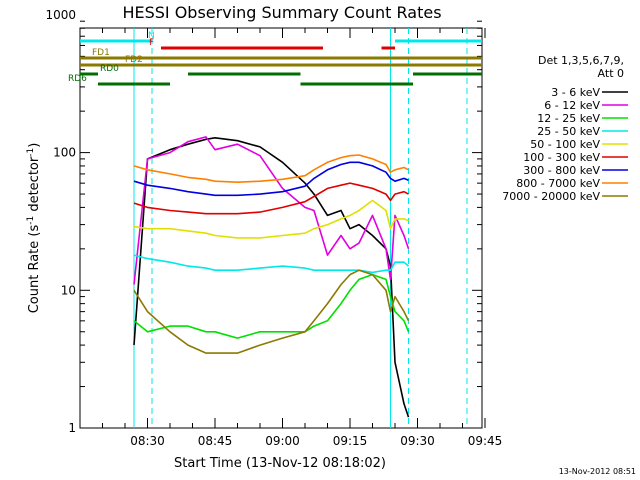 This screenshot has width=640, height=480. Describe the element at coordinates (215, 441) in the screenshot. I see `x-tick-label: 08:45` at that location.